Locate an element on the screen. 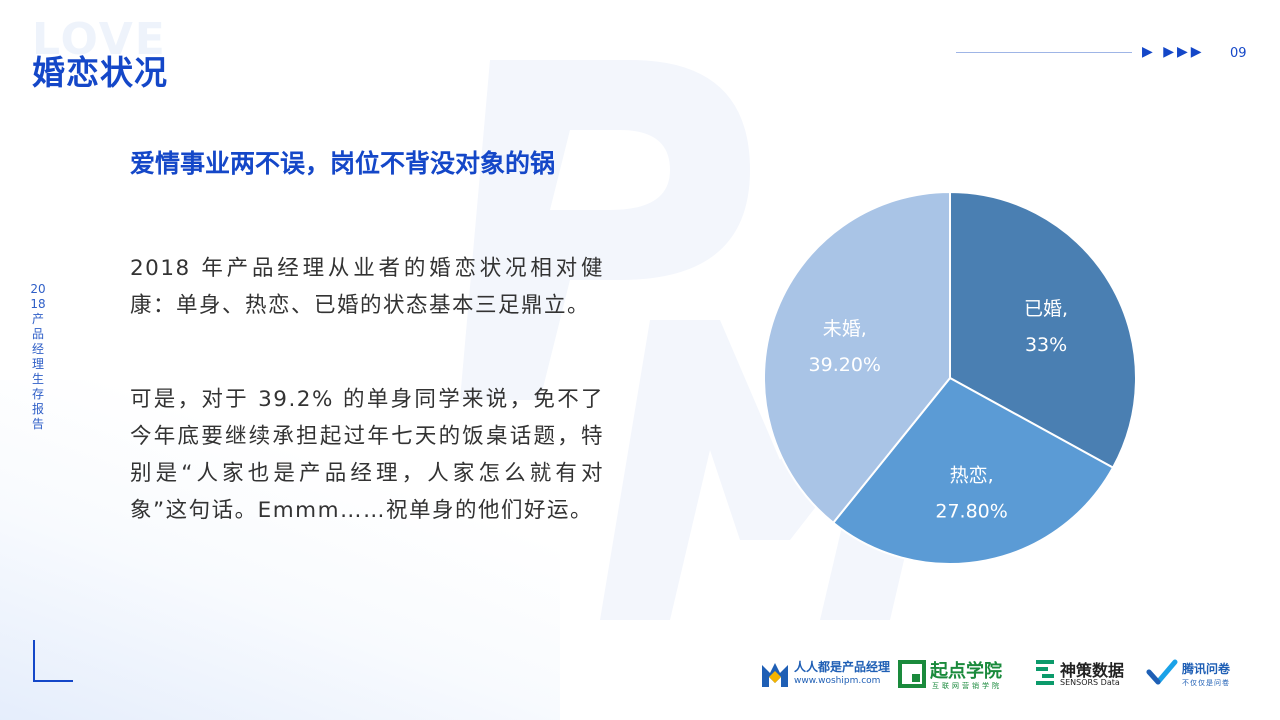 This screenshot has height=720, width=1280. logo-woshipm-name: 人人都是产品经理 is located at coordinates (842, 667).